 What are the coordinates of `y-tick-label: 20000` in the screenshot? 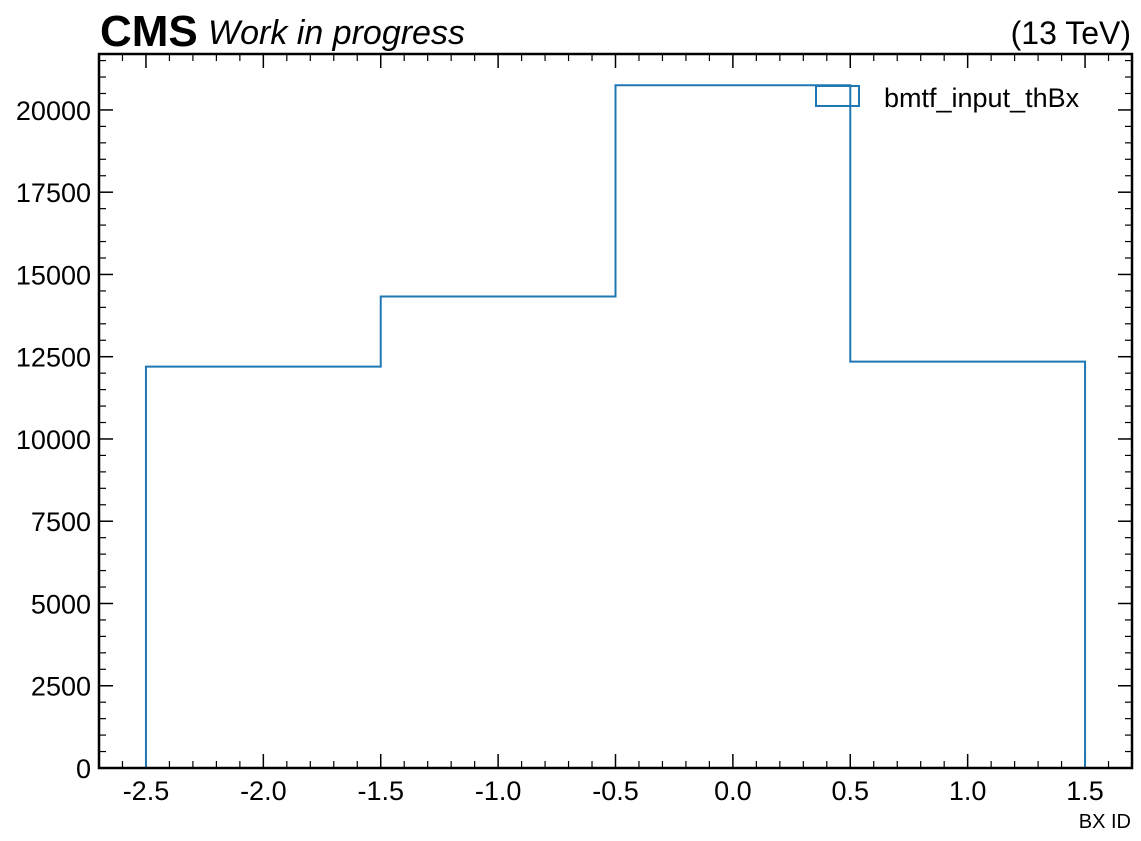 It's located at (53, 111).